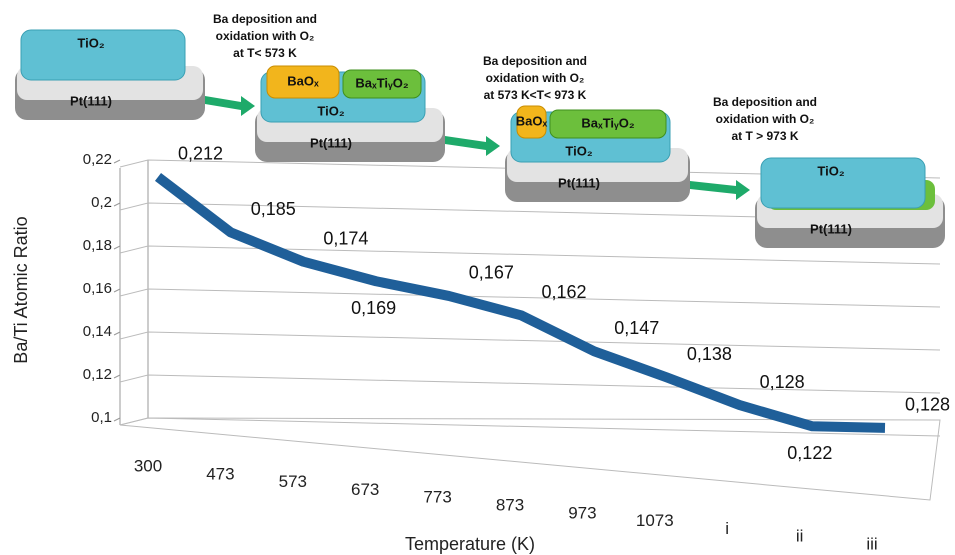  What do you see at coordinates (727, 528) in the screenshot?
I see `x-tick-label: i` at bounding box center [727, 528].